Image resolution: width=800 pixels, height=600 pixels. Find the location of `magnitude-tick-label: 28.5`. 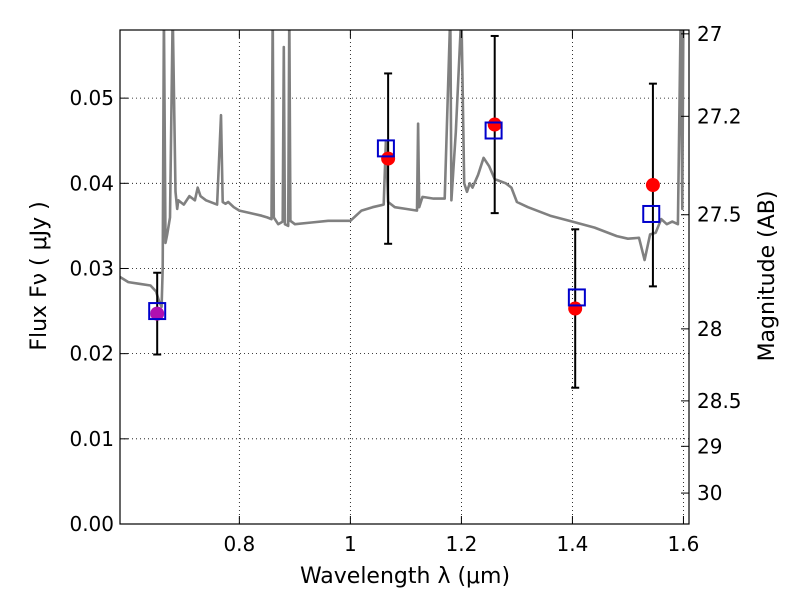

magnitude-tick-label: 28.5 is located at coordinates (719, 401).